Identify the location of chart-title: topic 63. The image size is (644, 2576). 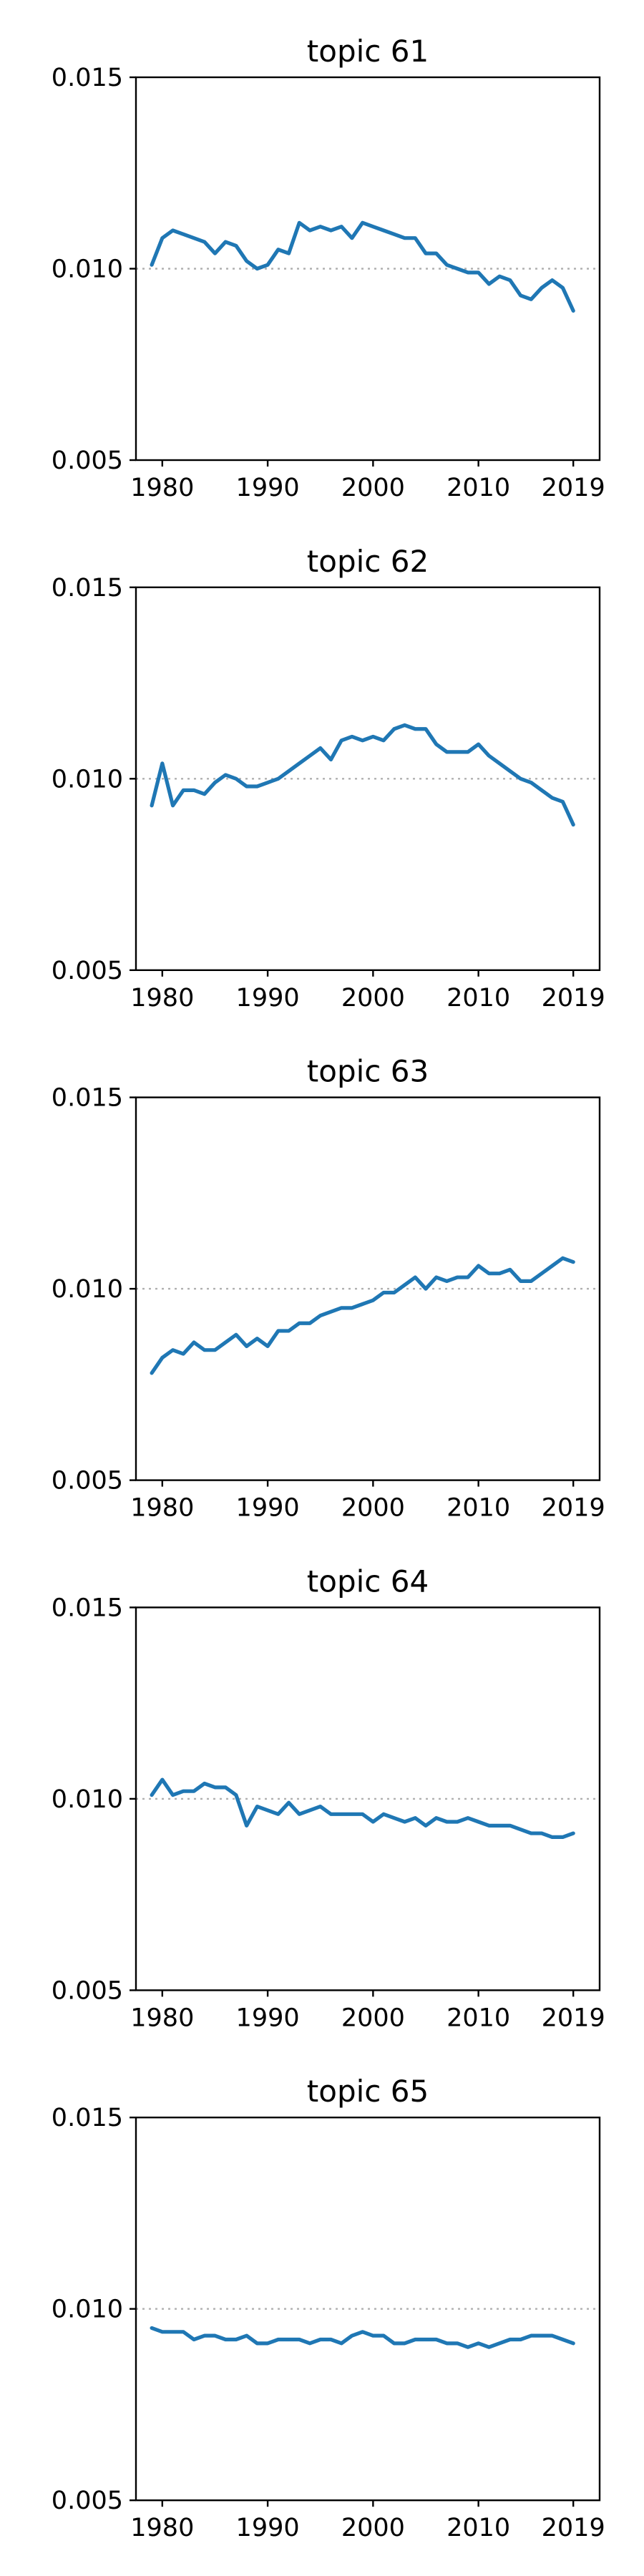
(368, 1071).